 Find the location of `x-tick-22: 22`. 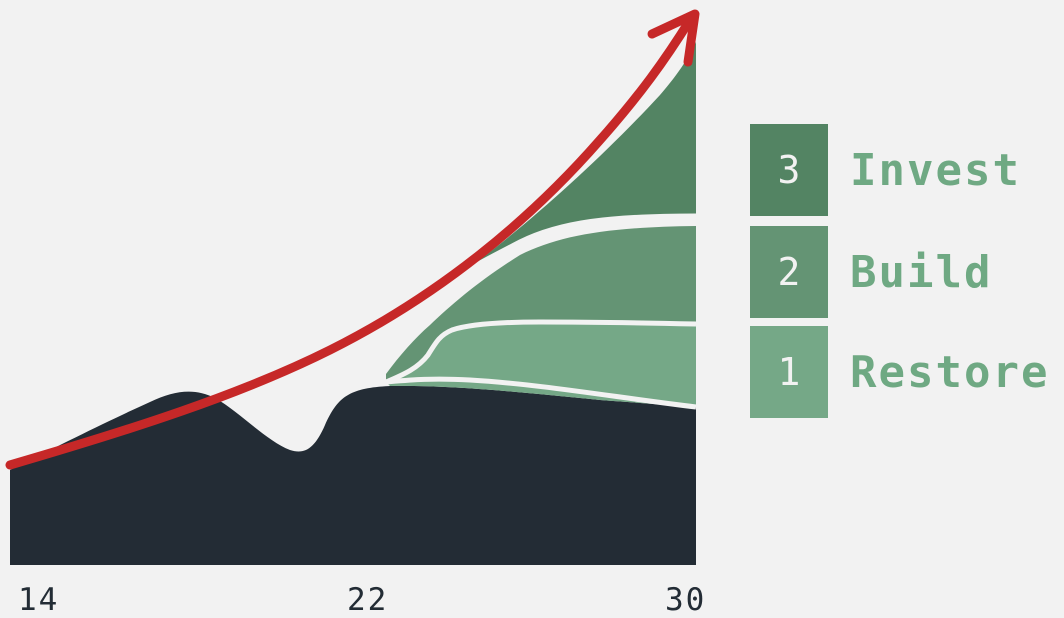

x-tick-22: 22 is located at coordinates (368, 600).